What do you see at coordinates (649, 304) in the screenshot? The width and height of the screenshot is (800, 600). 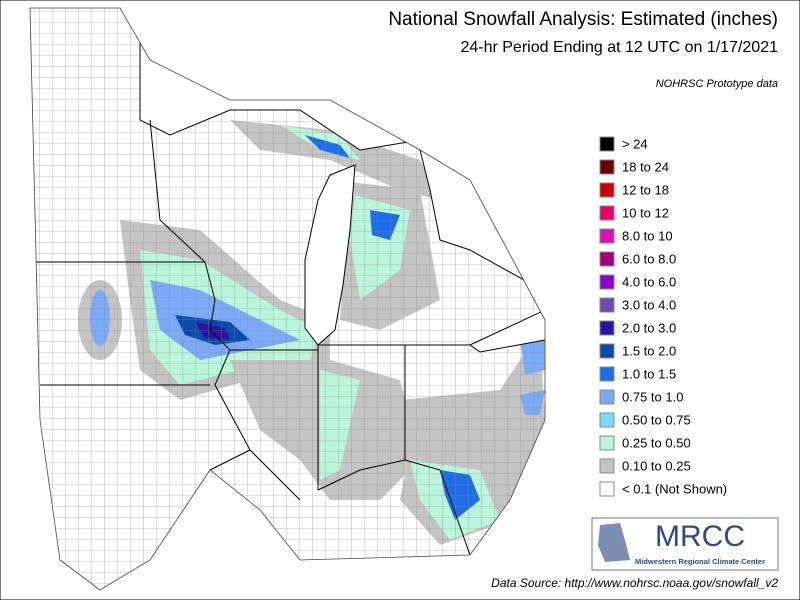 I see `legend-label: 3.0 to 4.0` at bounding box center [649, 304].